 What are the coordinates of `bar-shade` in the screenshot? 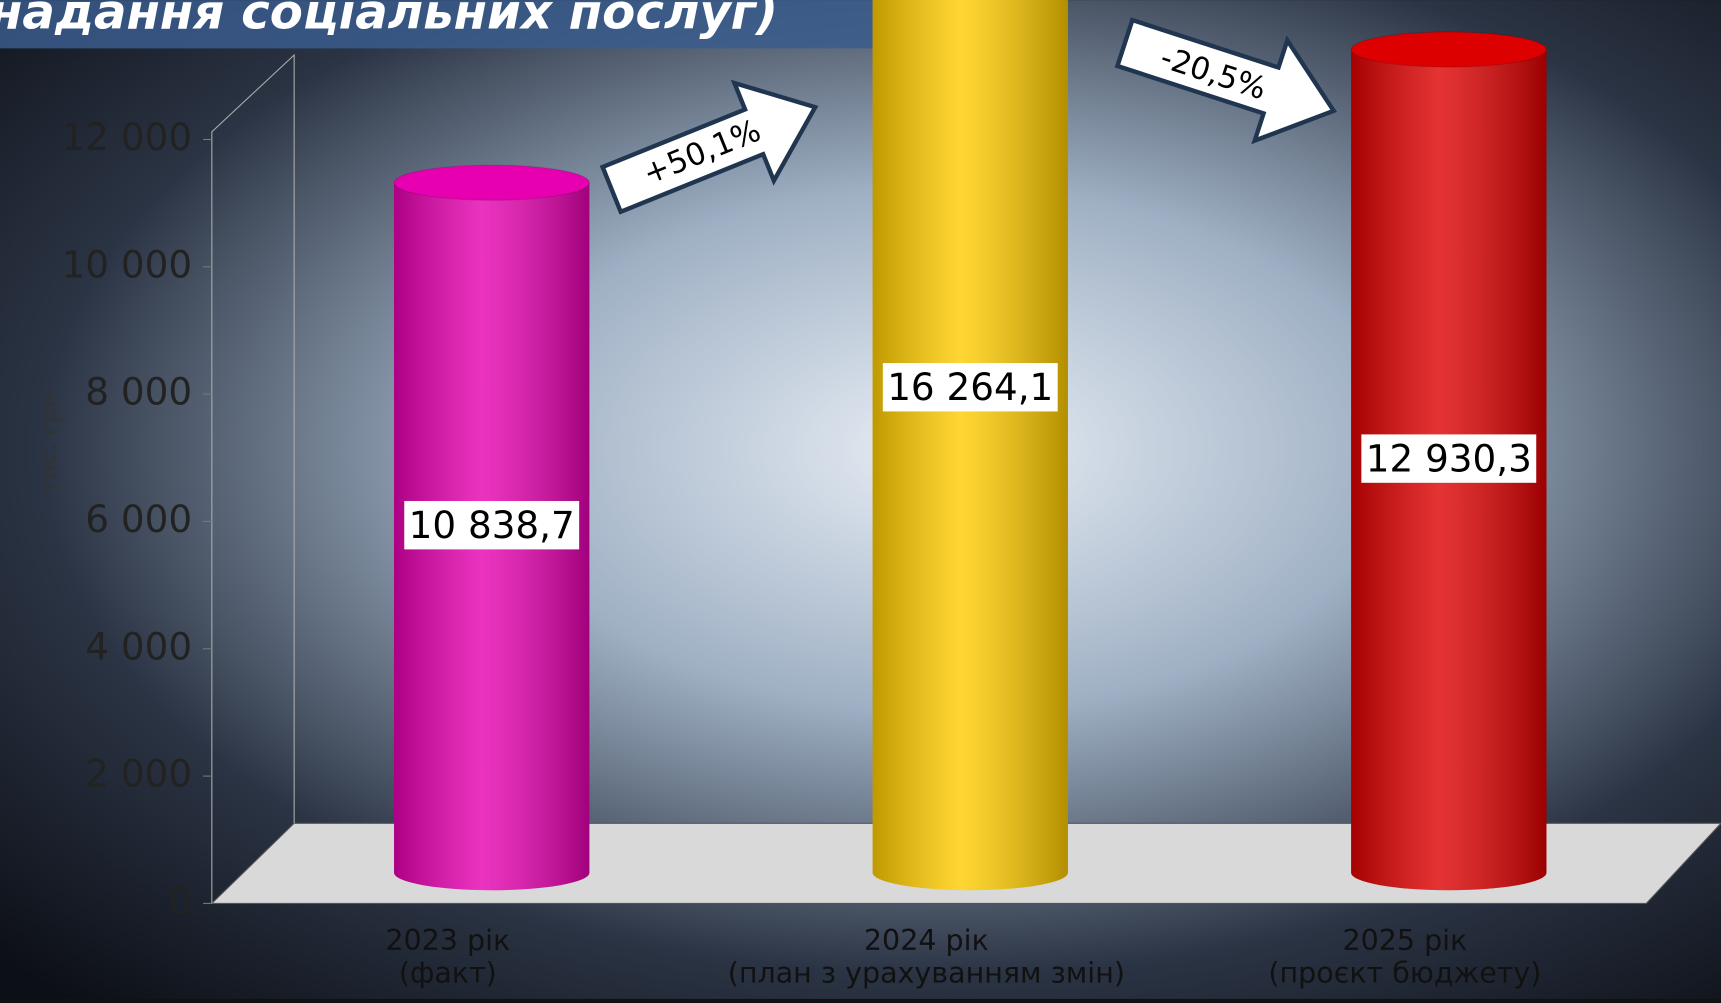 It's located at (970, 445).